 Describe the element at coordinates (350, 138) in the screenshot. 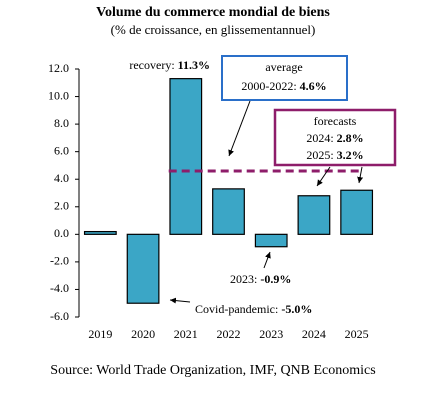

I see `value-label: 2.8%` at that location.